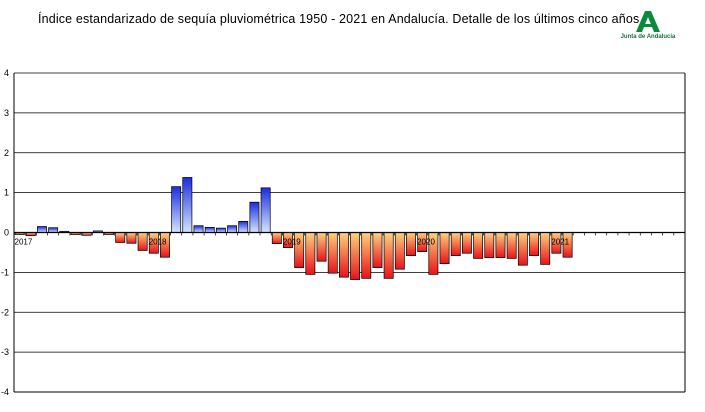 The image size is (705, 412). What do you see at coordinates (648, 37) in the screenshot?
I see `logo-text: Junta de Andalucía` at bounding box center [648, 37].